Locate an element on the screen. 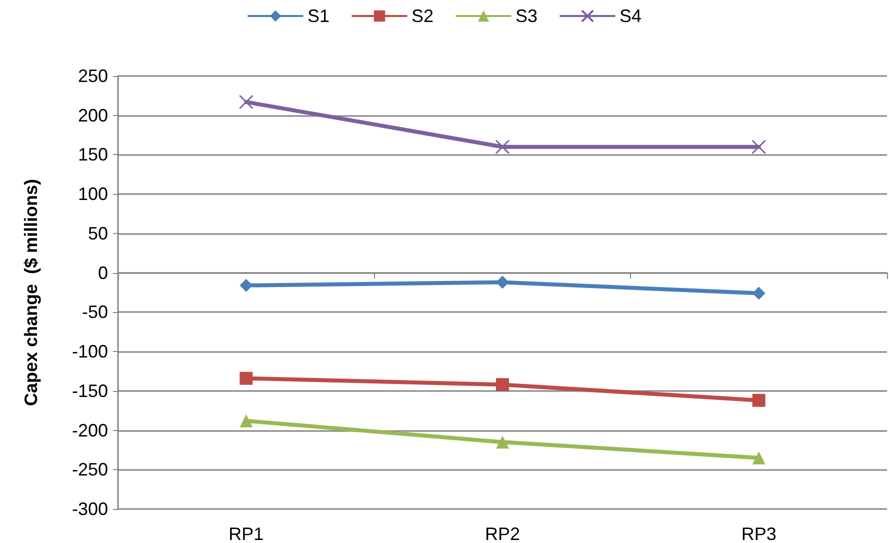  y-tick-label: -100 is located at coordinates (90, 352).